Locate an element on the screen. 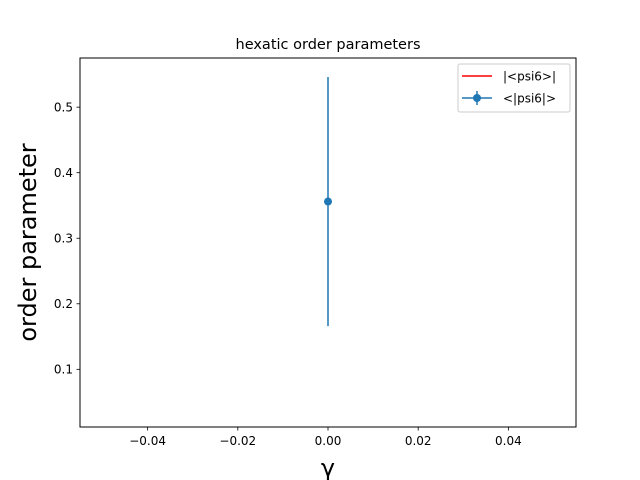 This screenshot has height=480, width=640. y-axis: 0.1 0.2 0.3 0.4 0.5 is located at coordinates (67, 238).